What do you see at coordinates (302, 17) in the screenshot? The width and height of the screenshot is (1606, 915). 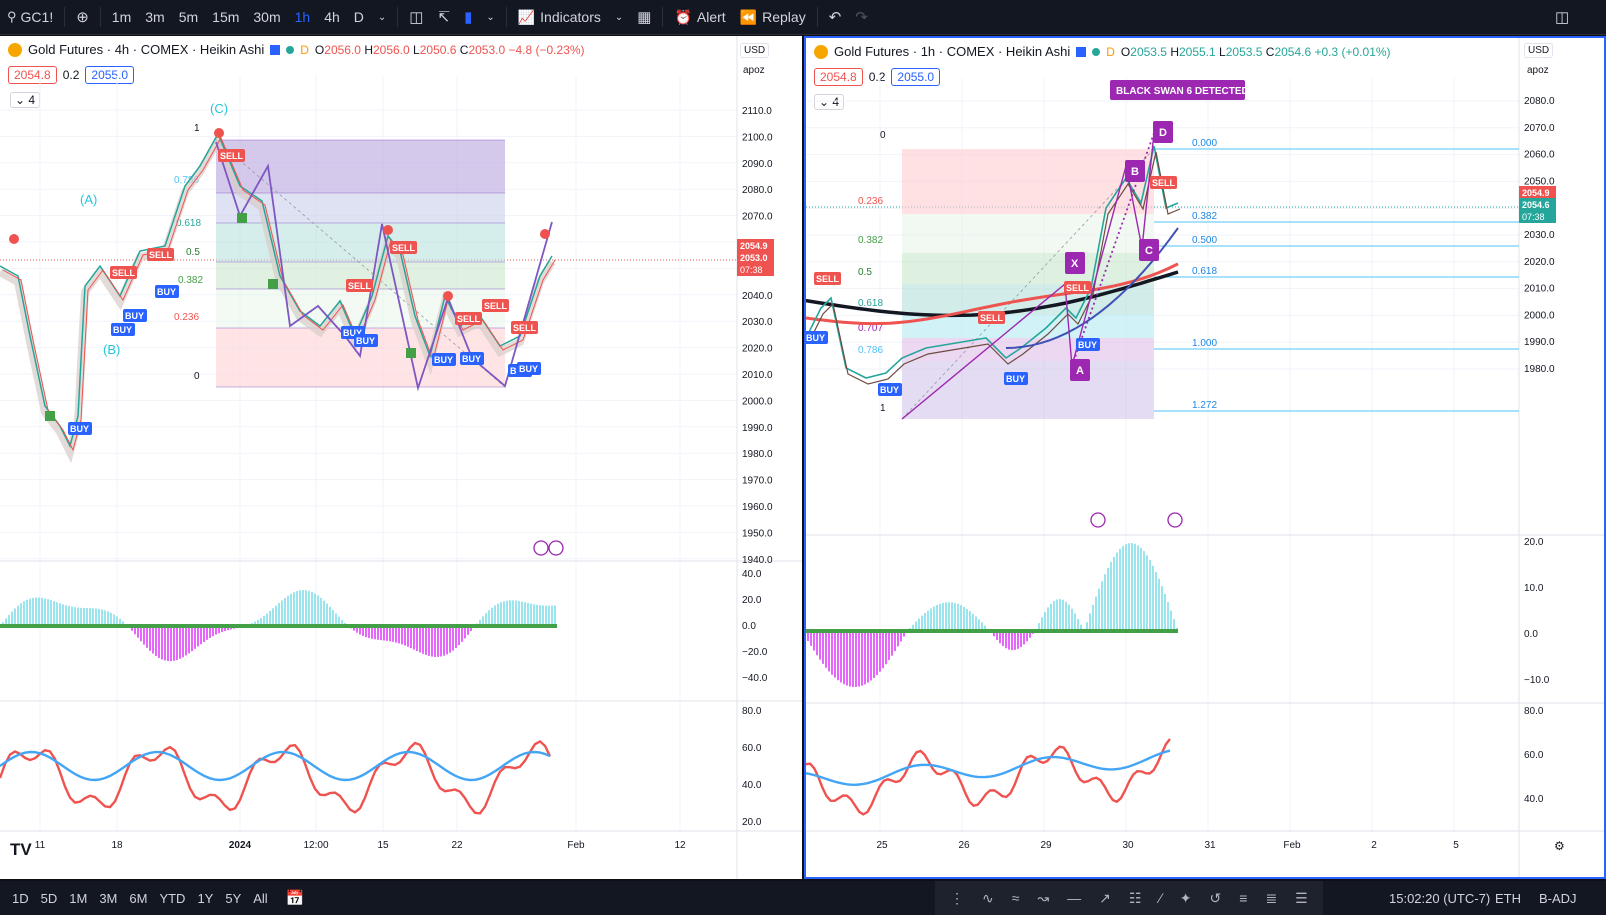 I see `interval-1h: 1h` at bounding box center [302, 17].